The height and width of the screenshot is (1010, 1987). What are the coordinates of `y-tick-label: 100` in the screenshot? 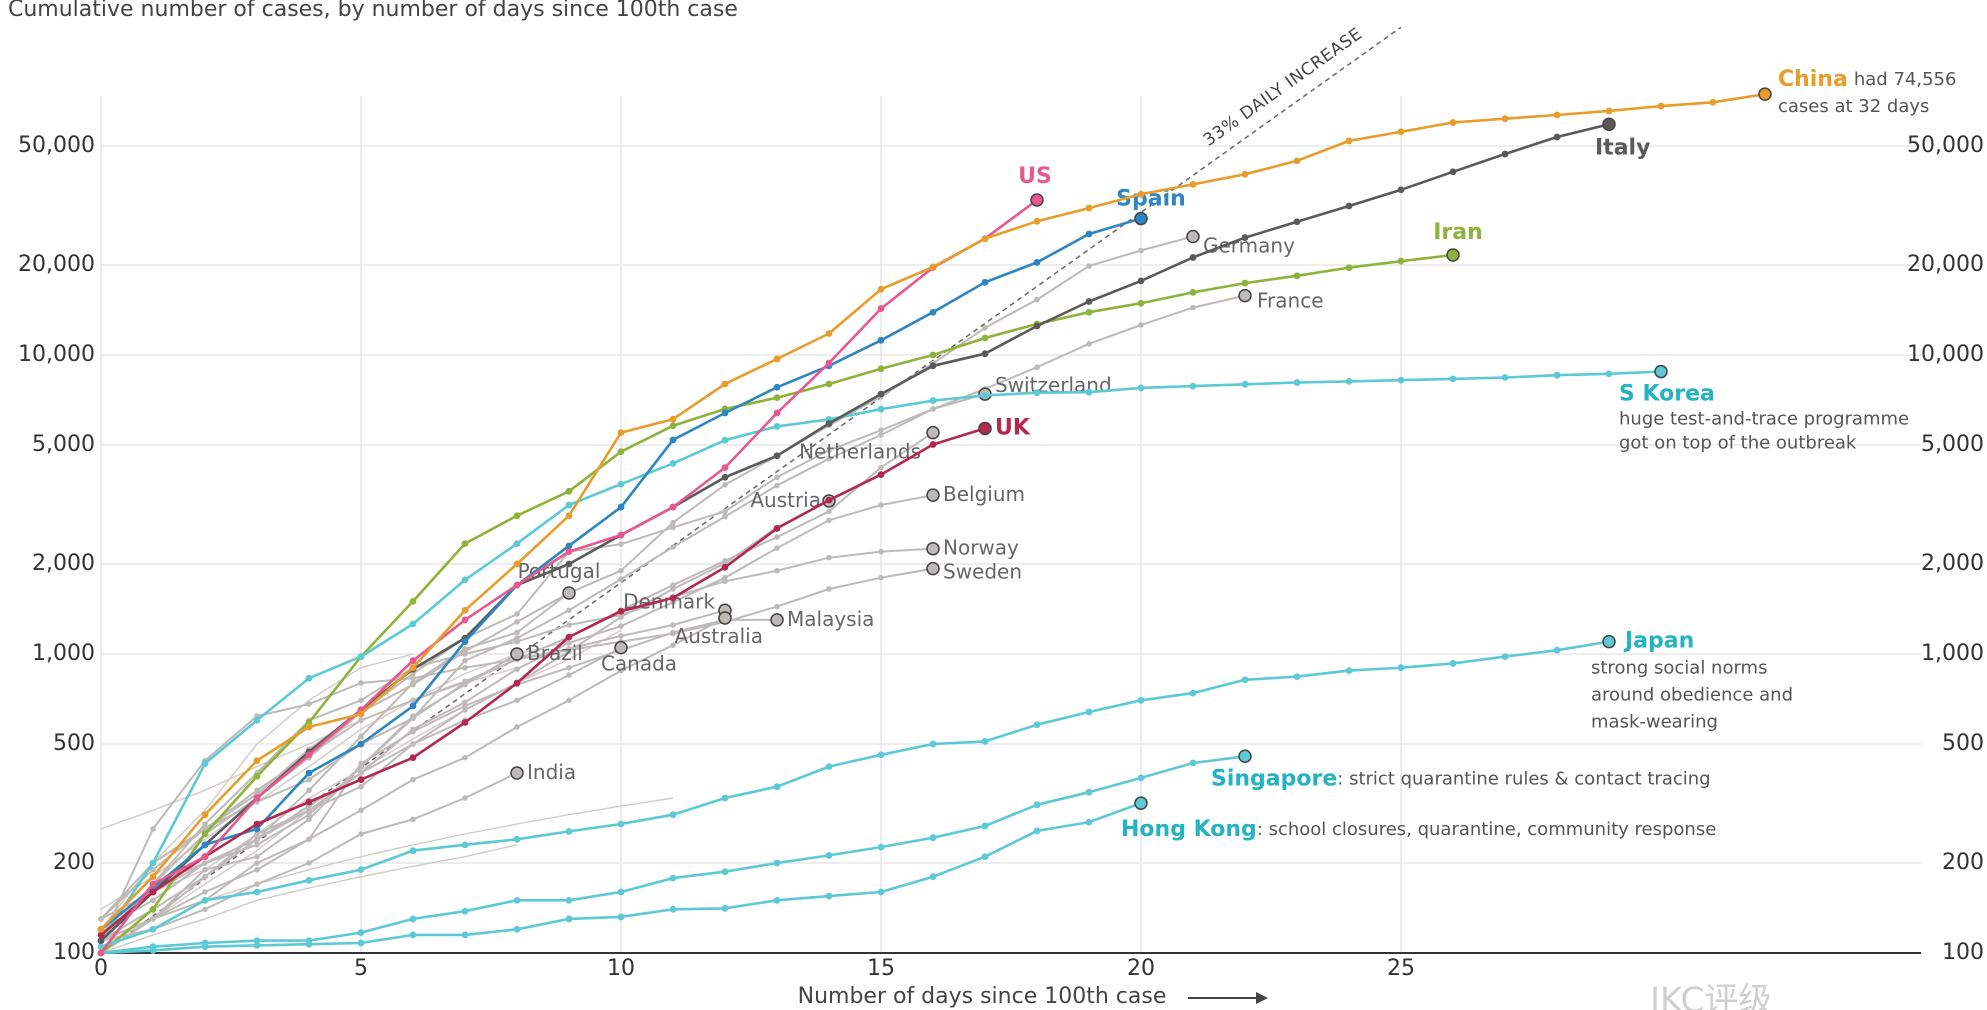 It's located at (74, 952).